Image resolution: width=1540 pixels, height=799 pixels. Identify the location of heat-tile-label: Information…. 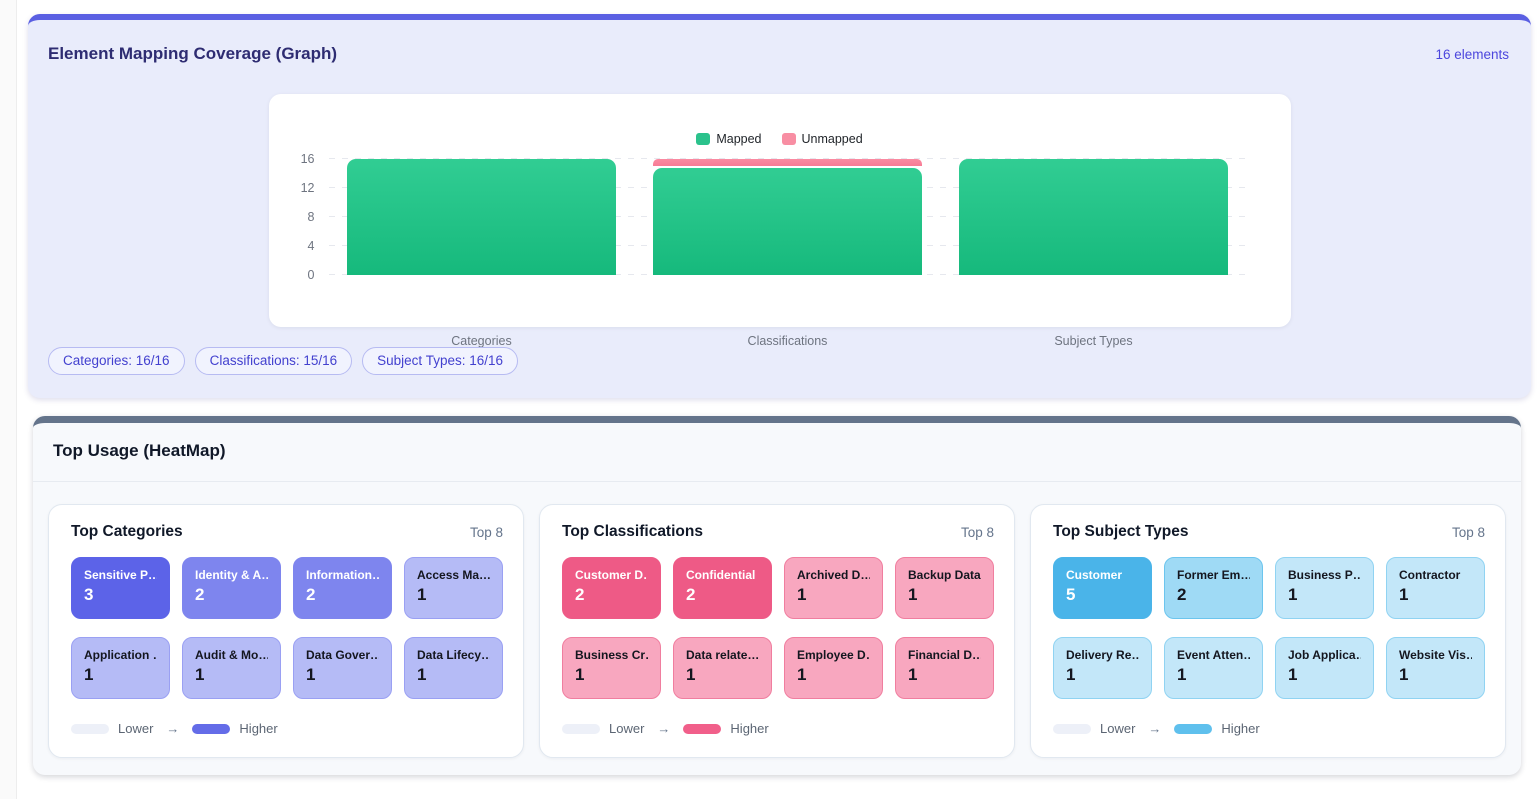
(342, 575).